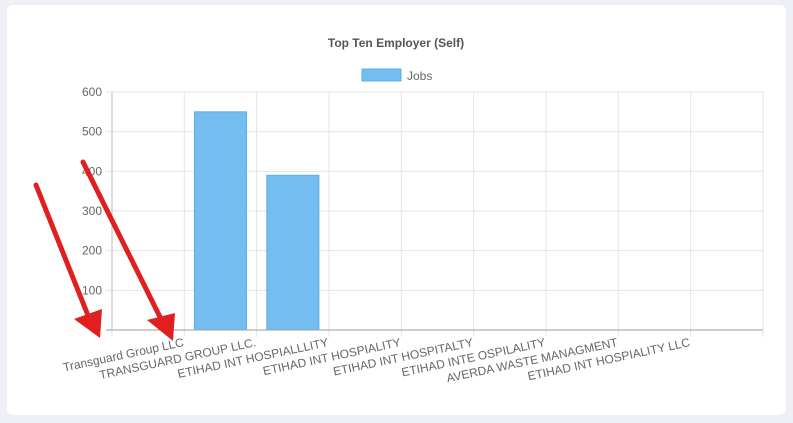  I want to click on legend-label-jobs: Jobs, so click(419, 76).